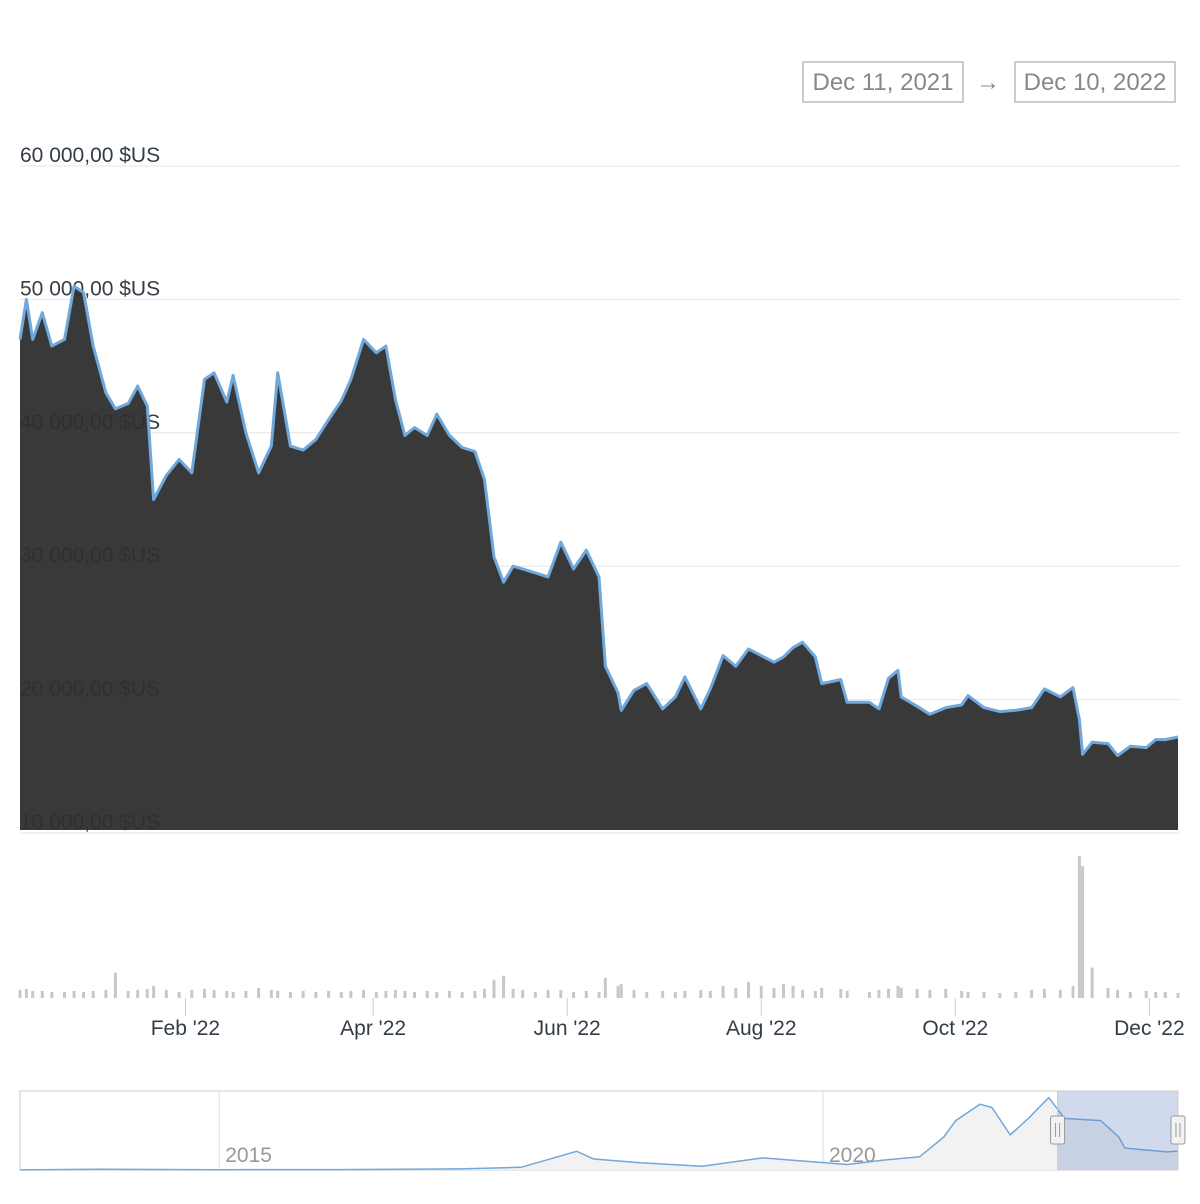 The image size is (1200, 1204). What do you see at coordinates (185, 1028) in the screenshot?
I see `x-tick-label: Feb '22` at bounding box center [185, 1028].